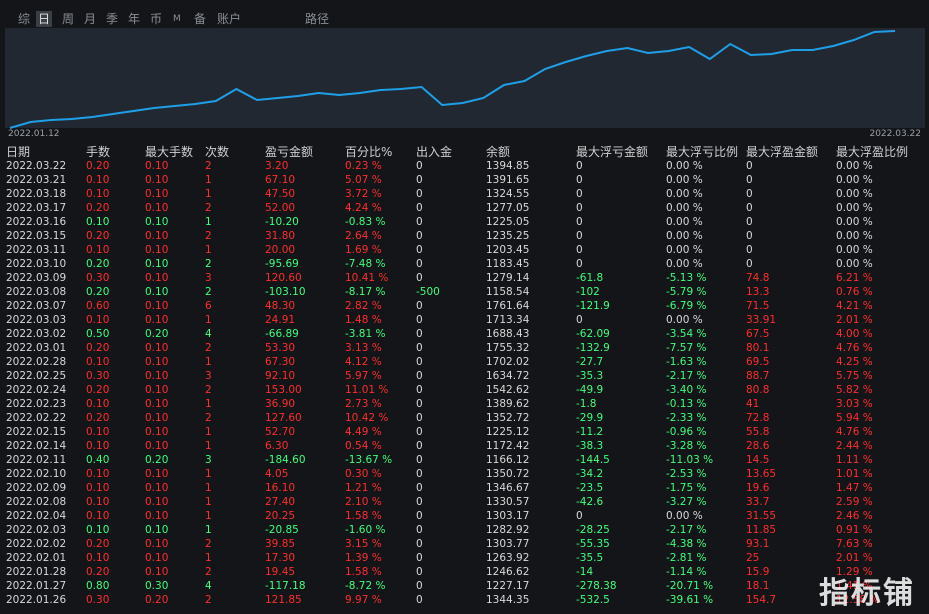 The image size is (929, 614). What do you see at coordinates (753, 404) in the screenshot?
I see `table-cell: 41` at bounding box center [753, 404].